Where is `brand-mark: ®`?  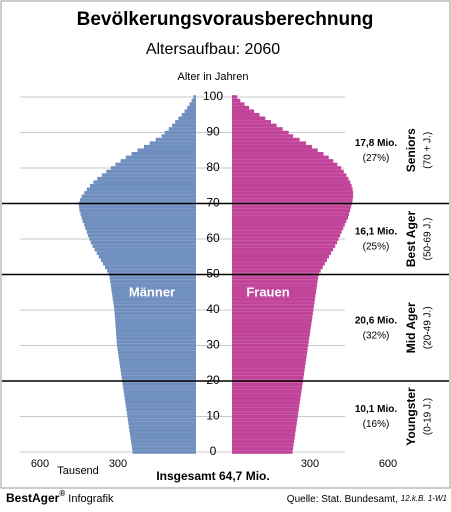 brand-mark: ® is located at coordinates (62, 493).